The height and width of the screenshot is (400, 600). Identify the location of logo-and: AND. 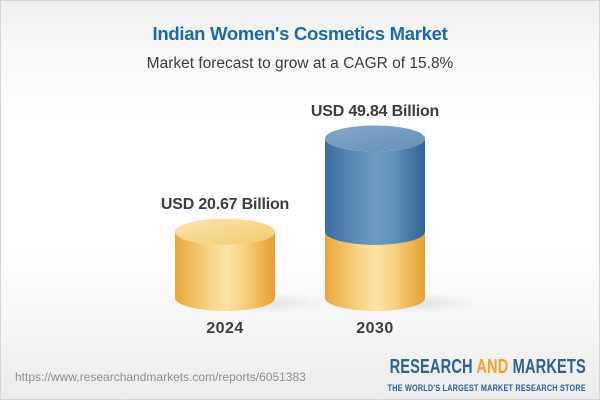
(492, 367).